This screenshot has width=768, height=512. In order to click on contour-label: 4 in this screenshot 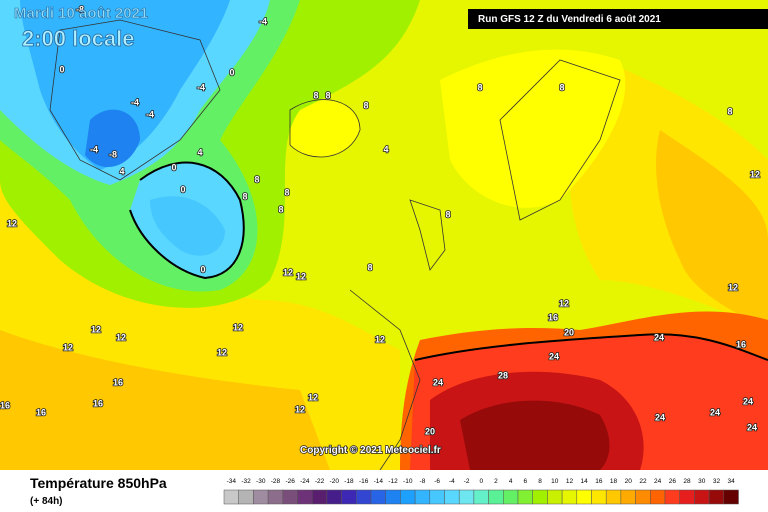, I will do `click(121, 171)`.